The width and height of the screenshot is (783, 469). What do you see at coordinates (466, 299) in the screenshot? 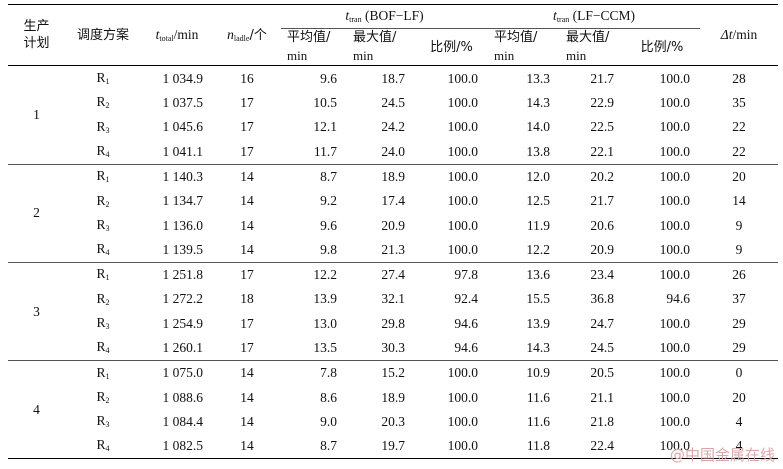
I see `bof-ratio-cell: 92.4` at bounding box center [466, 299].